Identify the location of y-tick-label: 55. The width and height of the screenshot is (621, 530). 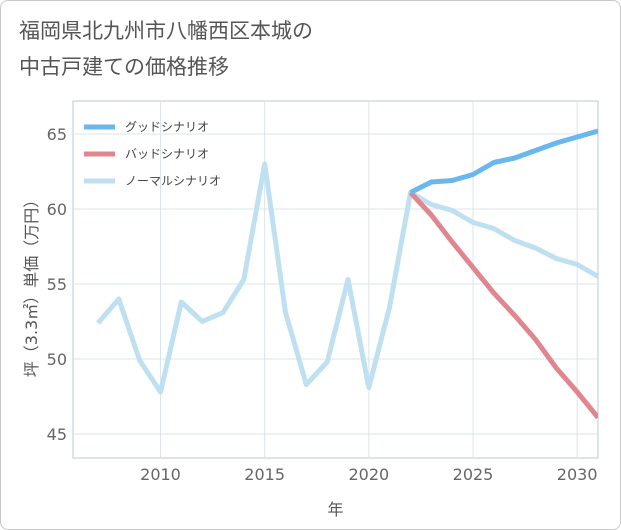
(57, 284).